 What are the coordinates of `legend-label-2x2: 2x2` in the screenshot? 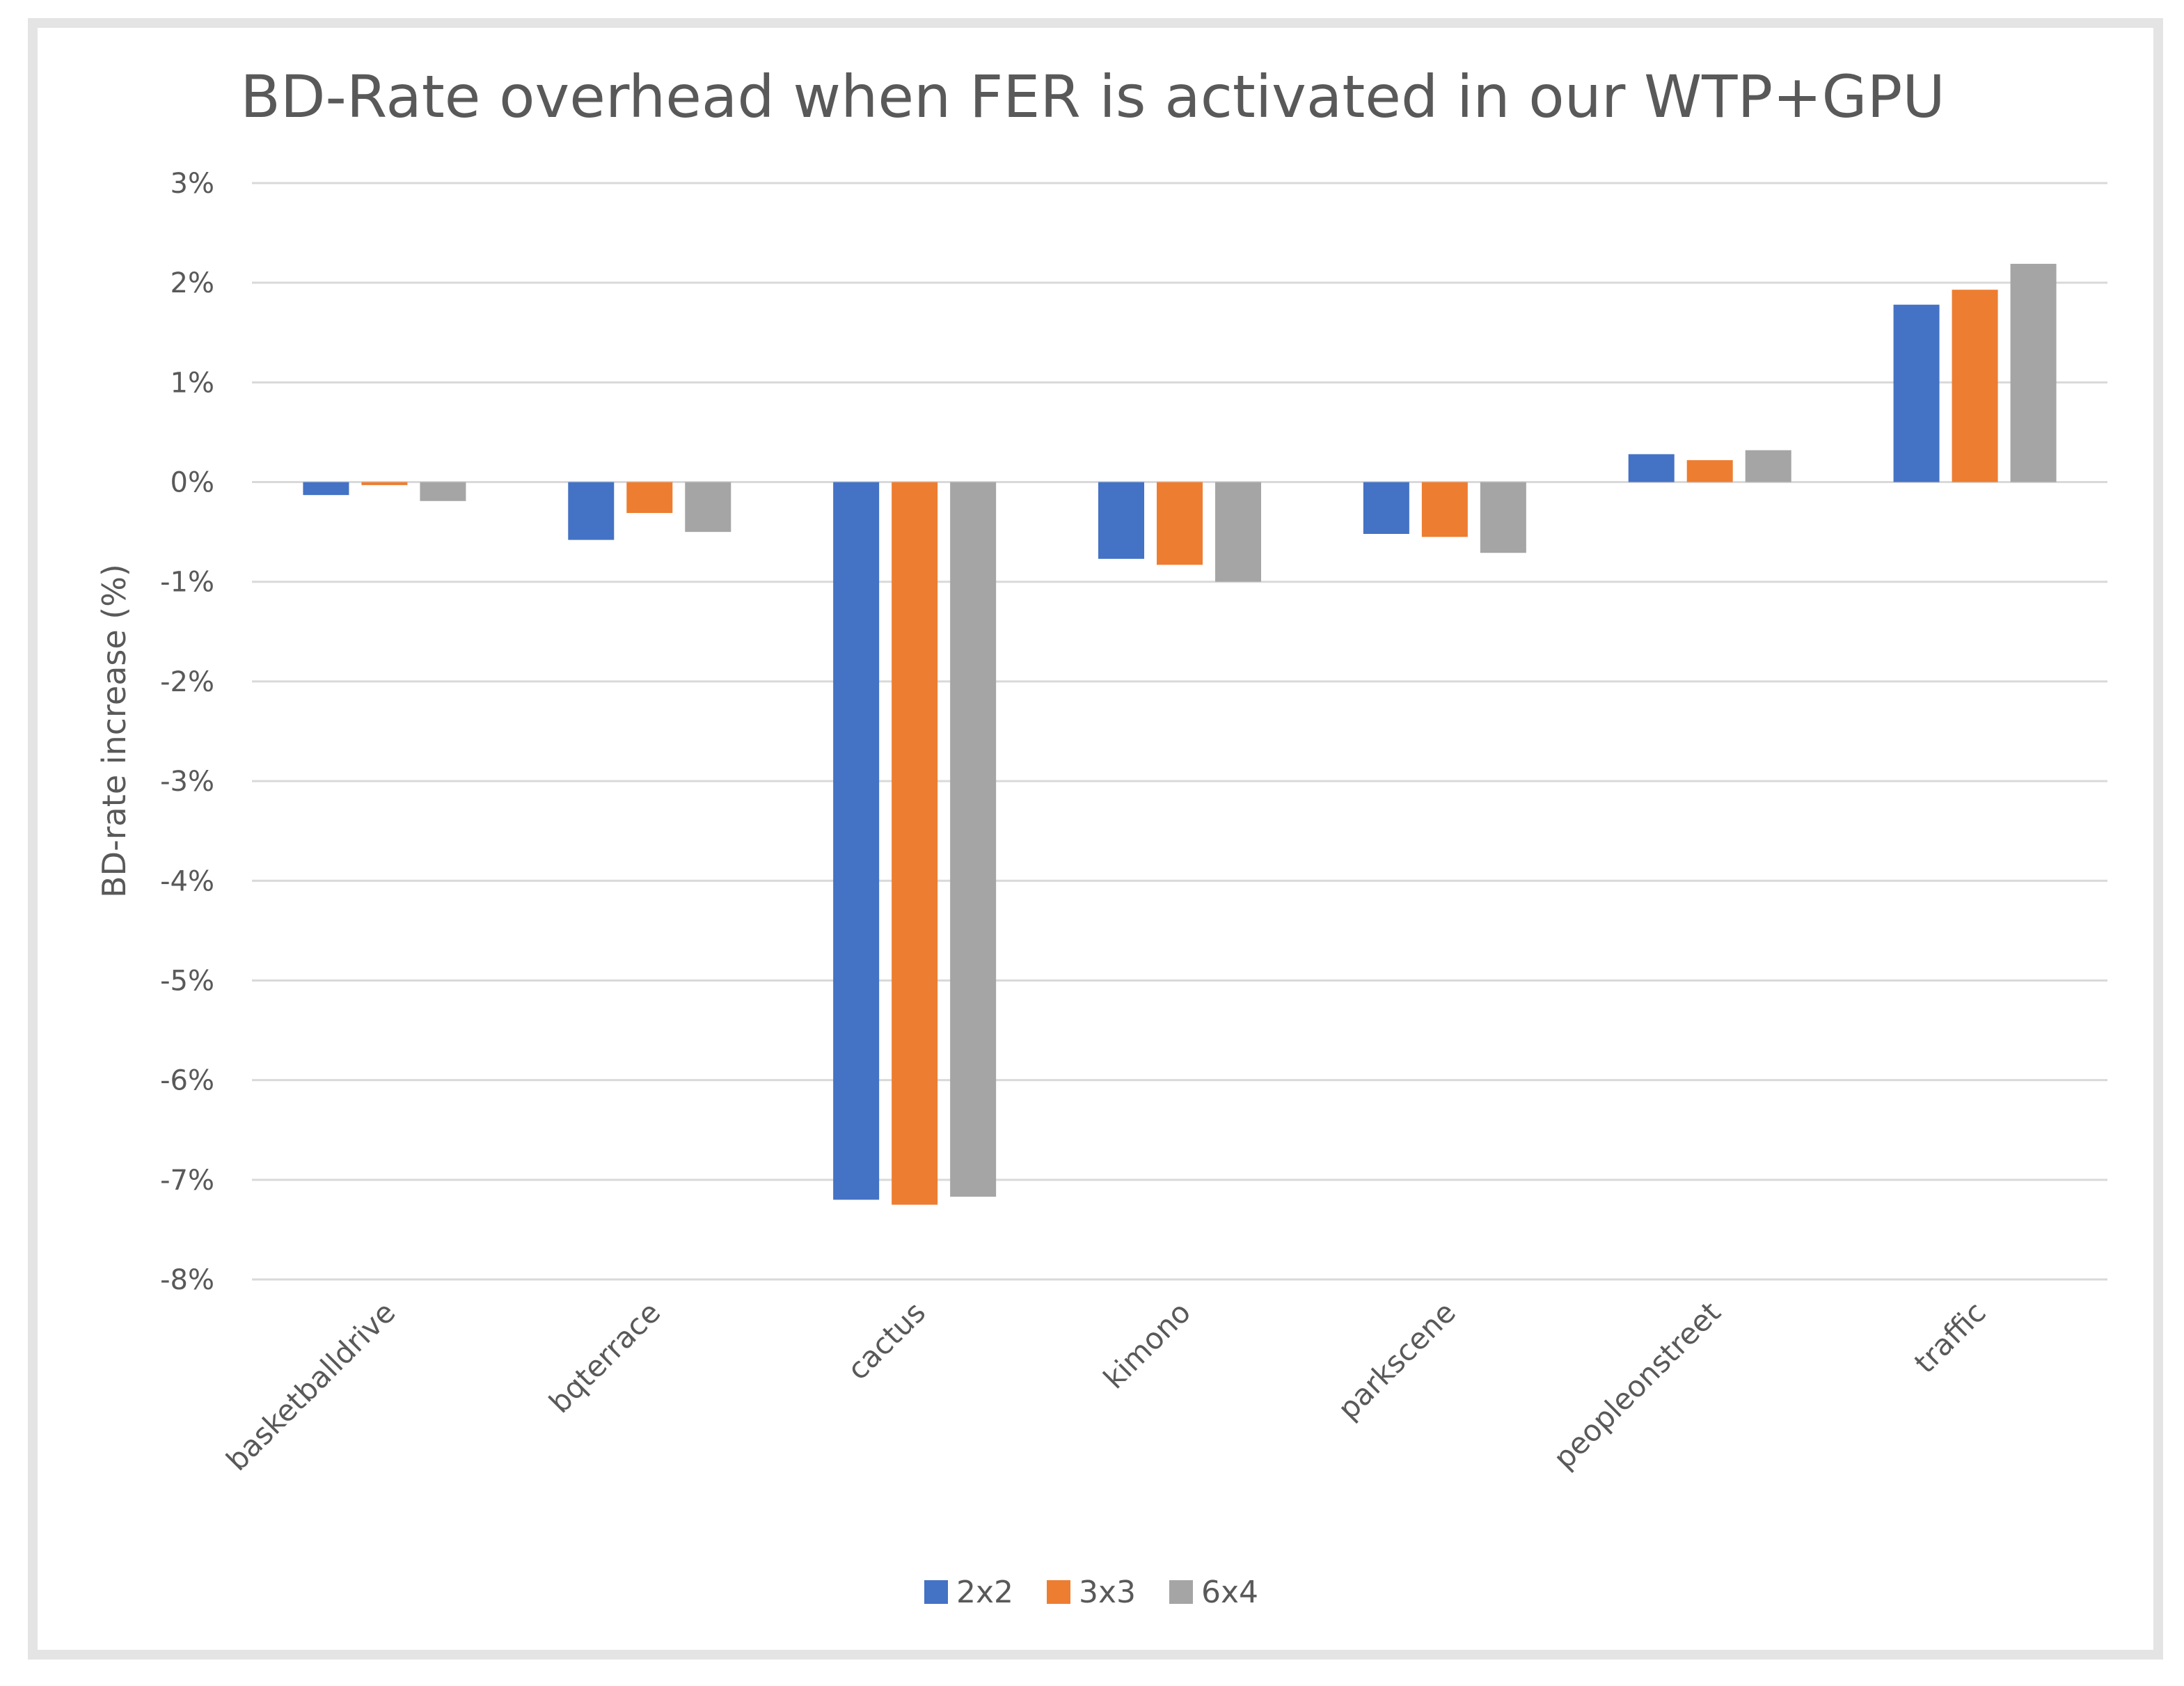 It's located at (985, 1592).